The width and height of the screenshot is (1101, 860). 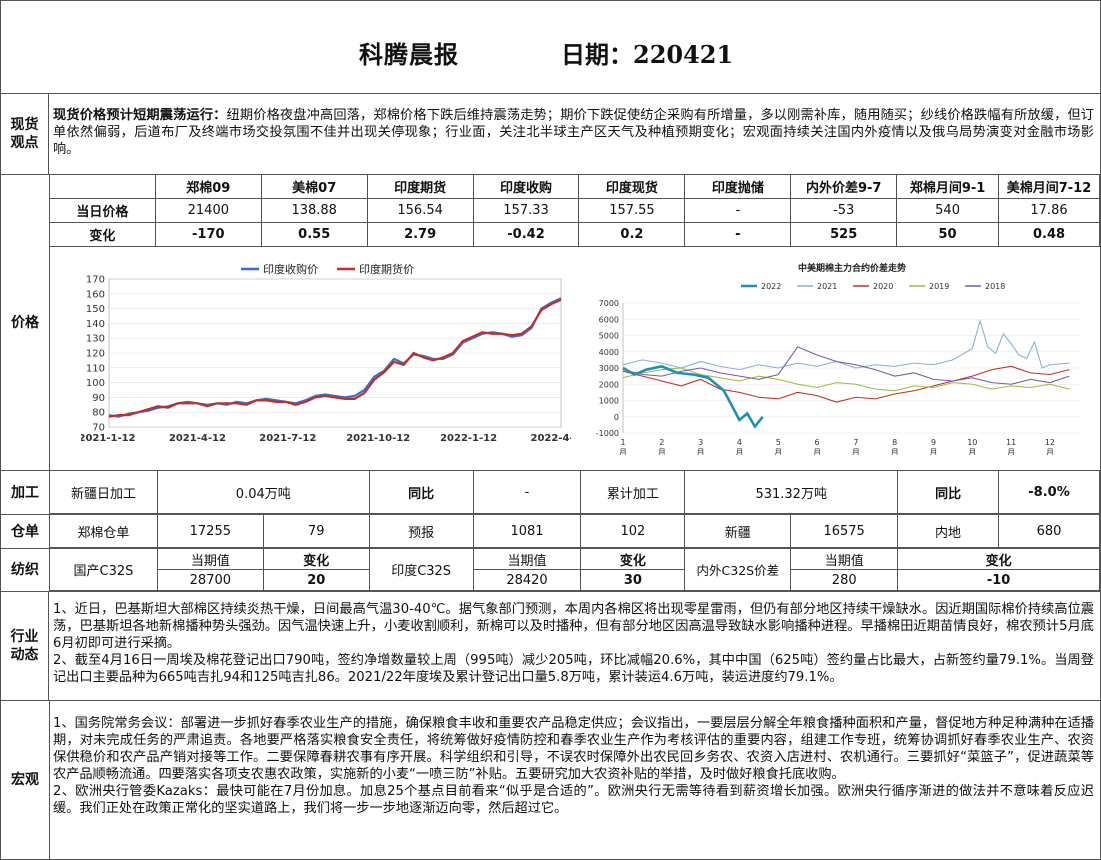 What do you see at coordinates (208, 186) in the screenshot?
I see `price-header: 郑棉09` at bounding box center [208, 186].